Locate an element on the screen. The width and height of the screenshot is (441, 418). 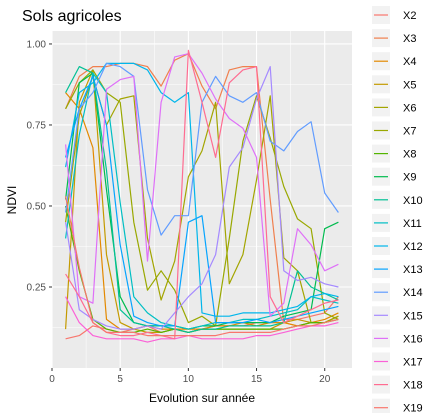
legend-key-background is located at coordinates (381, 407).